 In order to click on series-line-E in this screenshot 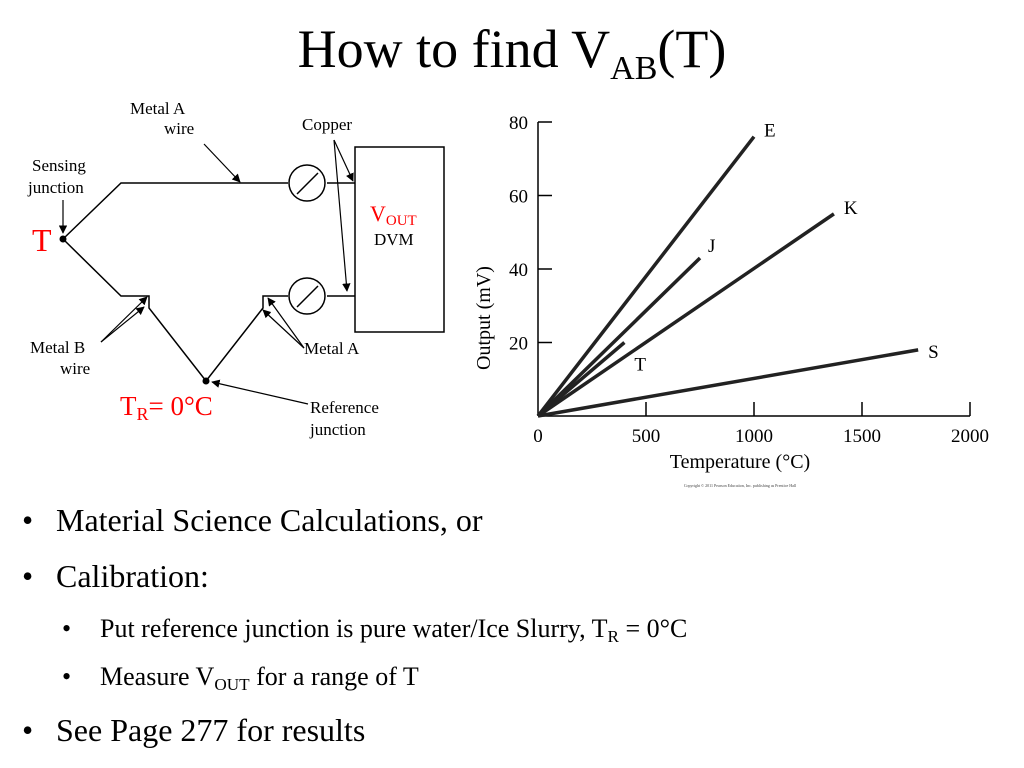, I will do `click(646, 276)`.